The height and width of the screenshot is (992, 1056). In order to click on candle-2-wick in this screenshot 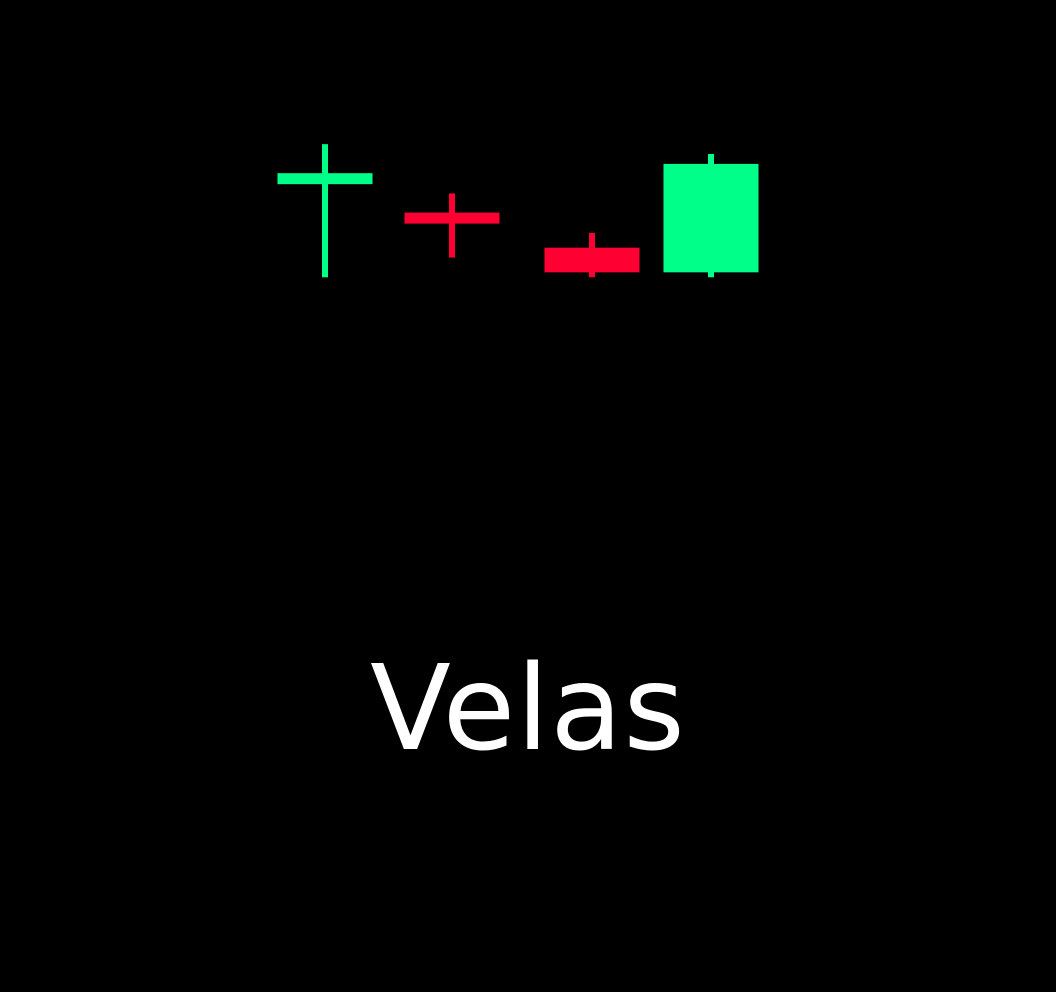, I will do `click(452, 225)`.